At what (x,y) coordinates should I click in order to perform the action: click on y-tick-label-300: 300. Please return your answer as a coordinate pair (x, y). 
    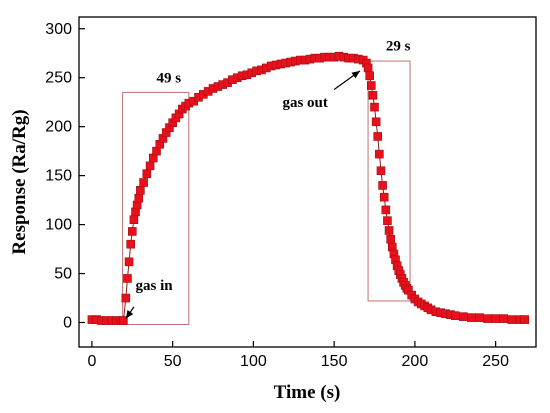
    Looking at the image, I should click on (58, 29).